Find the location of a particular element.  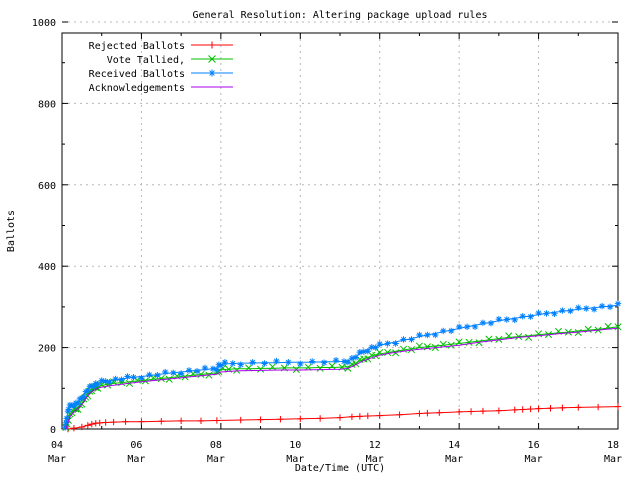

x-tick-label: 04 is located at coordinates (57, 445).